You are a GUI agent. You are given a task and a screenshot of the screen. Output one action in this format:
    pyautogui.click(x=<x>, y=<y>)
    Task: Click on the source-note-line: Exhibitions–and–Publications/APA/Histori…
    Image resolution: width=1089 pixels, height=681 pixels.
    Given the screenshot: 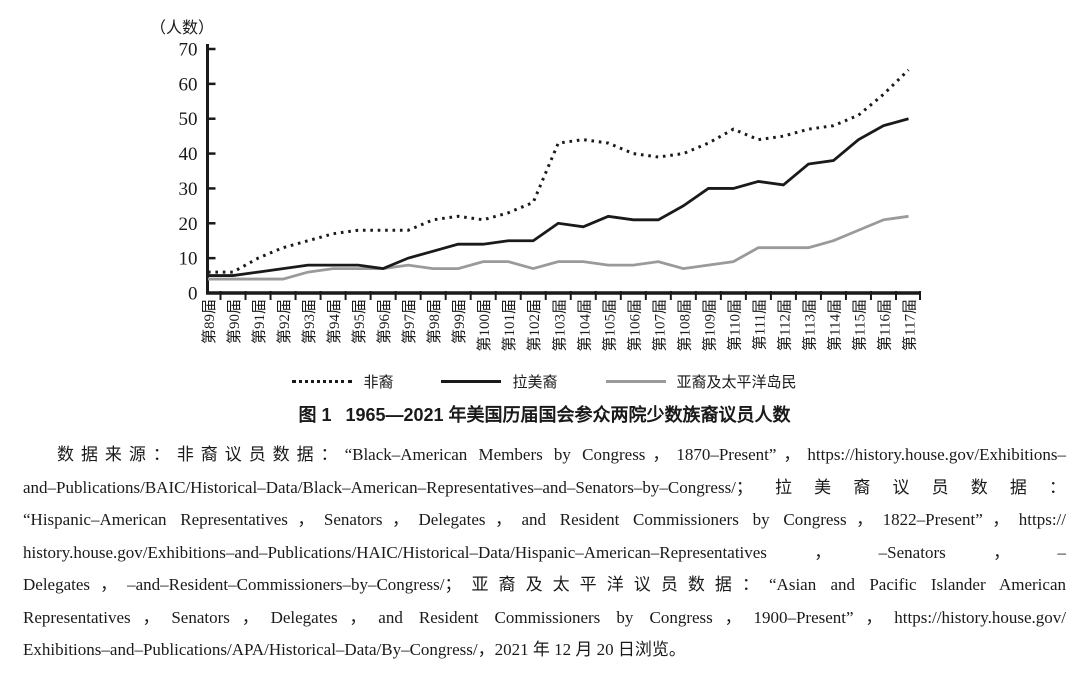 What is the action you would take?
    pyautogui.click(x=354, y=649)
    